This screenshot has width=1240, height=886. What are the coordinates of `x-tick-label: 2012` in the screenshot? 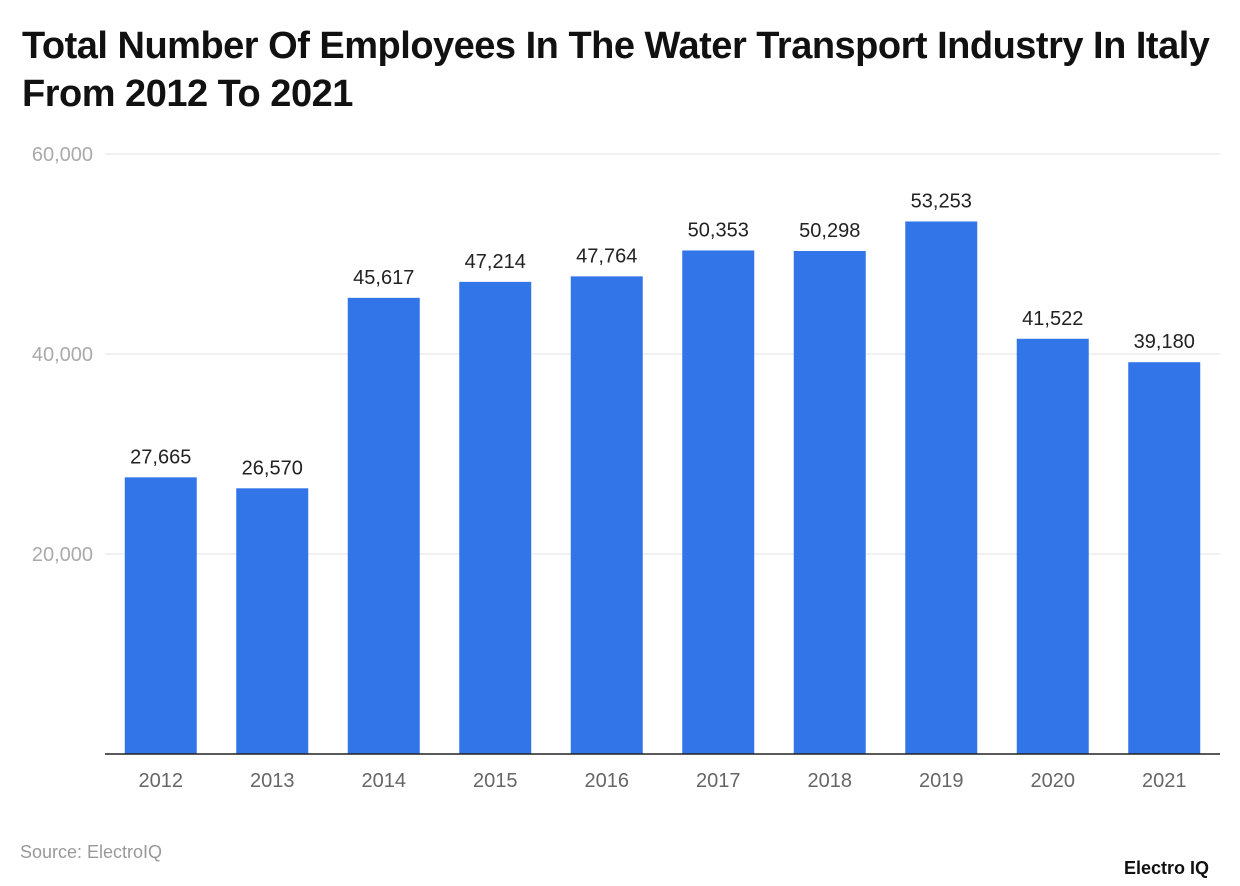 It's located at (161, 781).